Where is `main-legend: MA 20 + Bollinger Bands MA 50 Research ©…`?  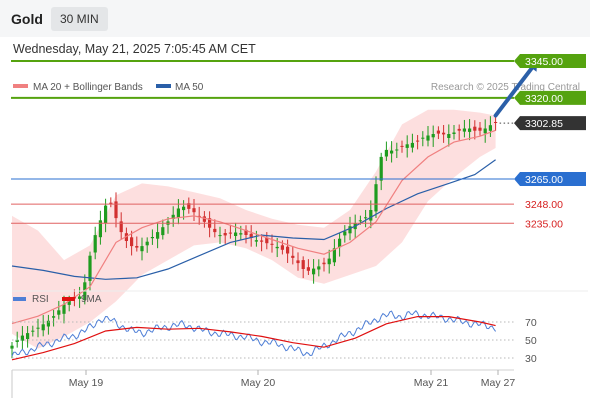
main-legend: MA 20 + Bollinger Bands MA 50 Research ©… is located at coordinates (296, 87).